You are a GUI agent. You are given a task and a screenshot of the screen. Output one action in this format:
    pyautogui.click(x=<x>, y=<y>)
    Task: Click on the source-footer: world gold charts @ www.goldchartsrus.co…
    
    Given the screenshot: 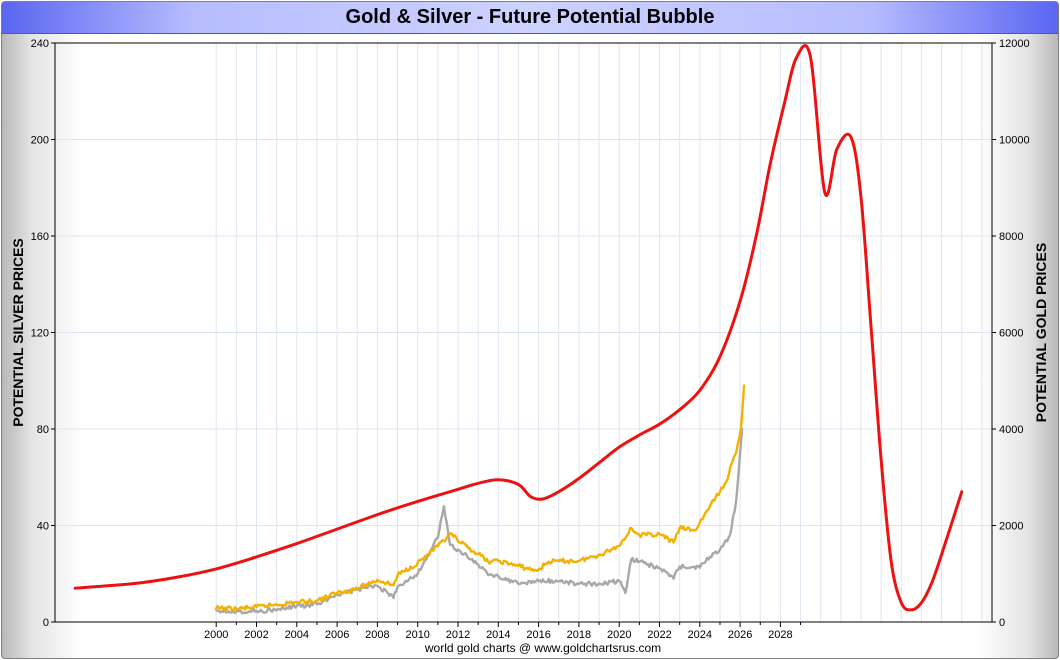 What is the action you would take?
    pyautogui.click(x=542, y=648)
    